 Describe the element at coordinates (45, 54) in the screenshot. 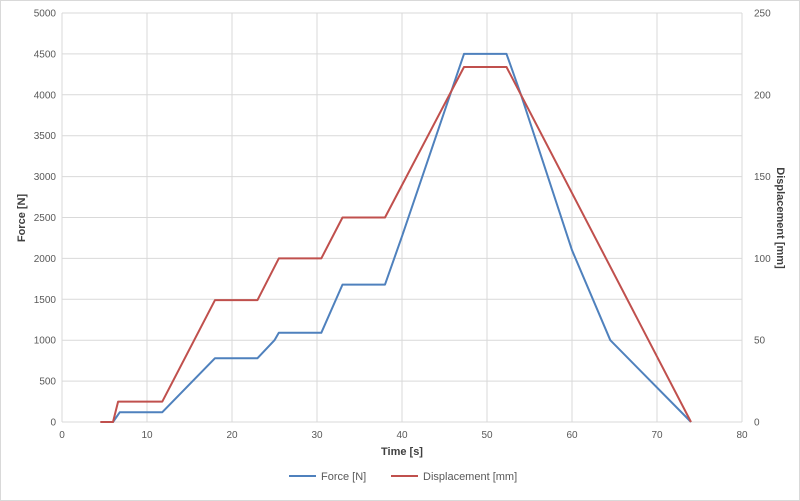

I see `y-tick-label: 4500` at that location.